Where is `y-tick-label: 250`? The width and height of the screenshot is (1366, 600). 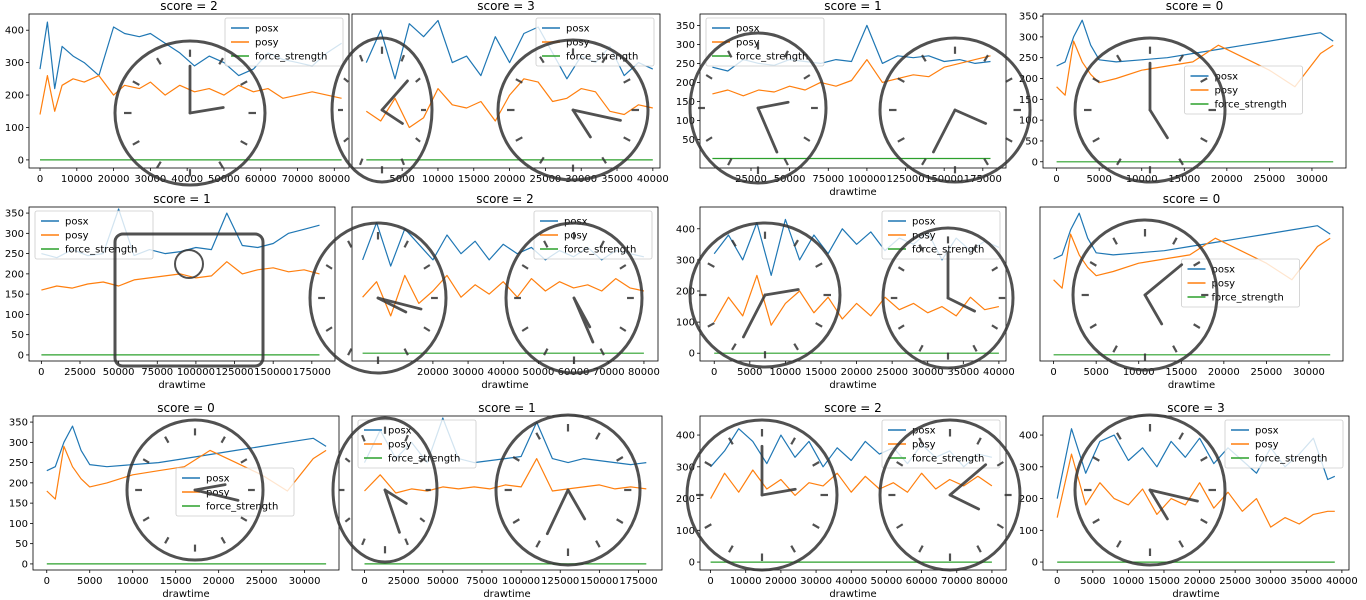
y-tick-label: 250 is located at coordinates (685, 64).